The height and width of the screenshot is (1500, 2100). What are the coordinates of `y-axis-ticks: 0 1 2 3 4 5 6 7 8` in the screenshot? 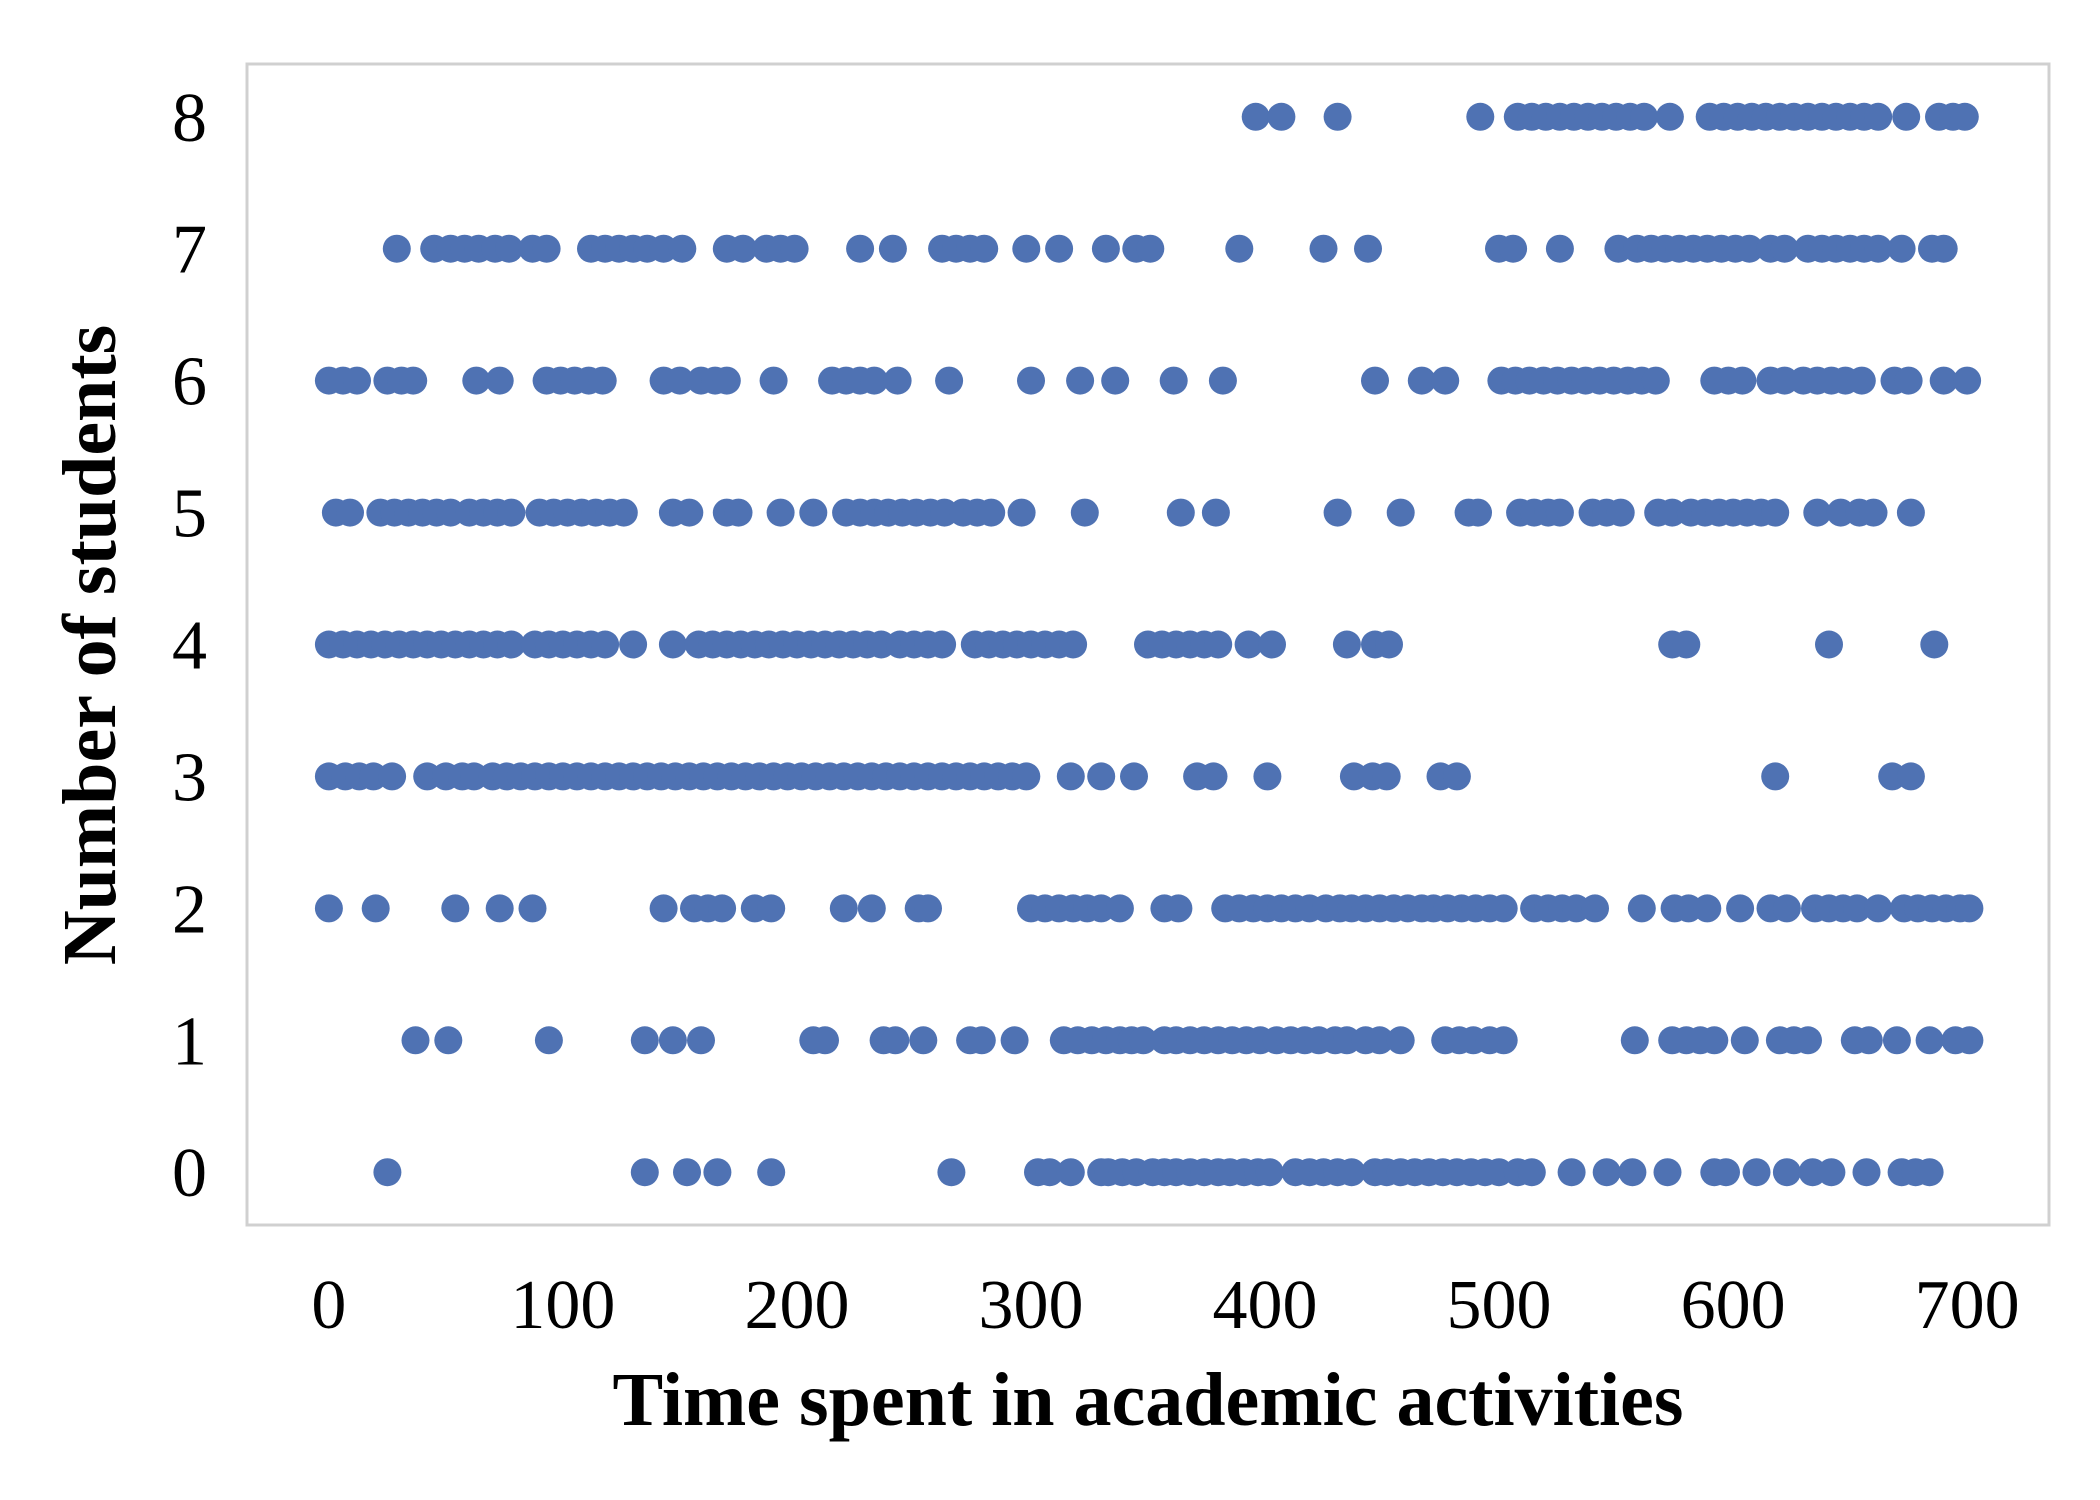 It's located at (189, 646).